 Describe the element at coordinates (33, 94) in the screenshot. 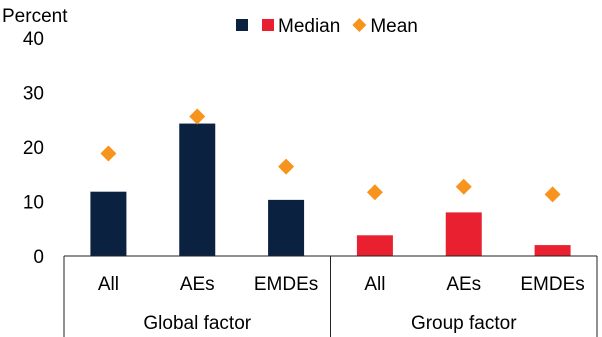

I see `y-tick-label: 30` at that location.